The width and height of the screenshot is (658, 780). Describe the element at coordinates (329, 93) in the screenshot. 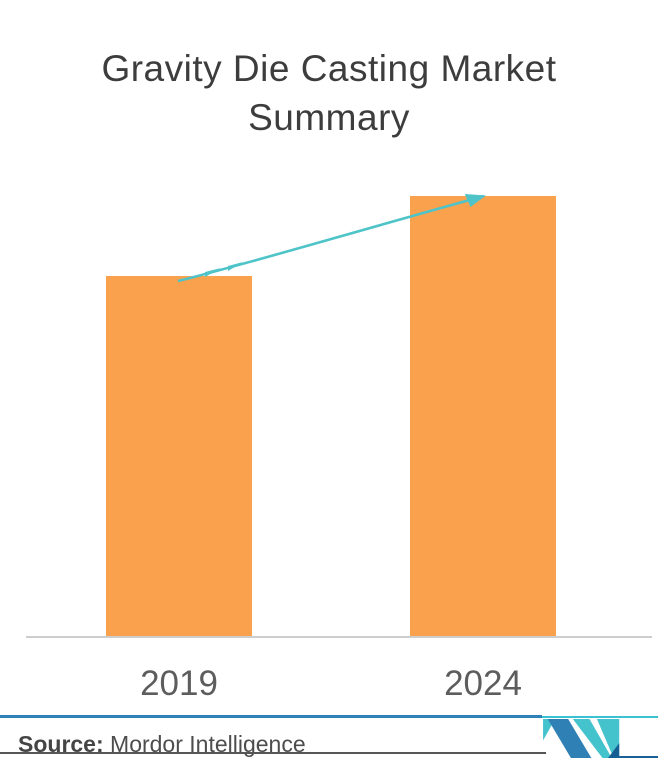

I see `chart-title: Gravity Die Casting Market Summary` at that location.